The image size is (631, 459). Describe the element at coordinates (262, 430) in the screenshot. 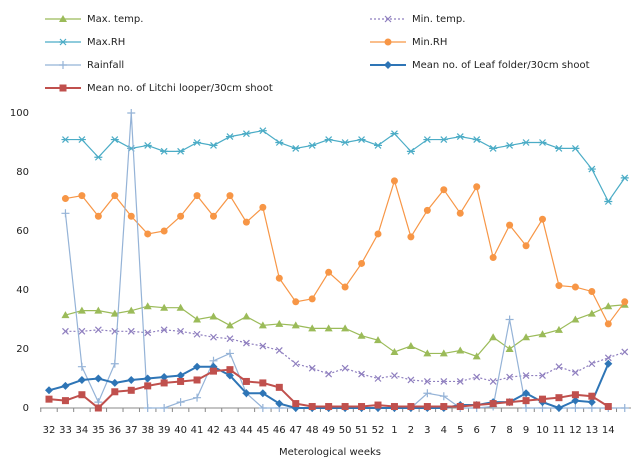

I see `x-tick-label: 45` at that location.